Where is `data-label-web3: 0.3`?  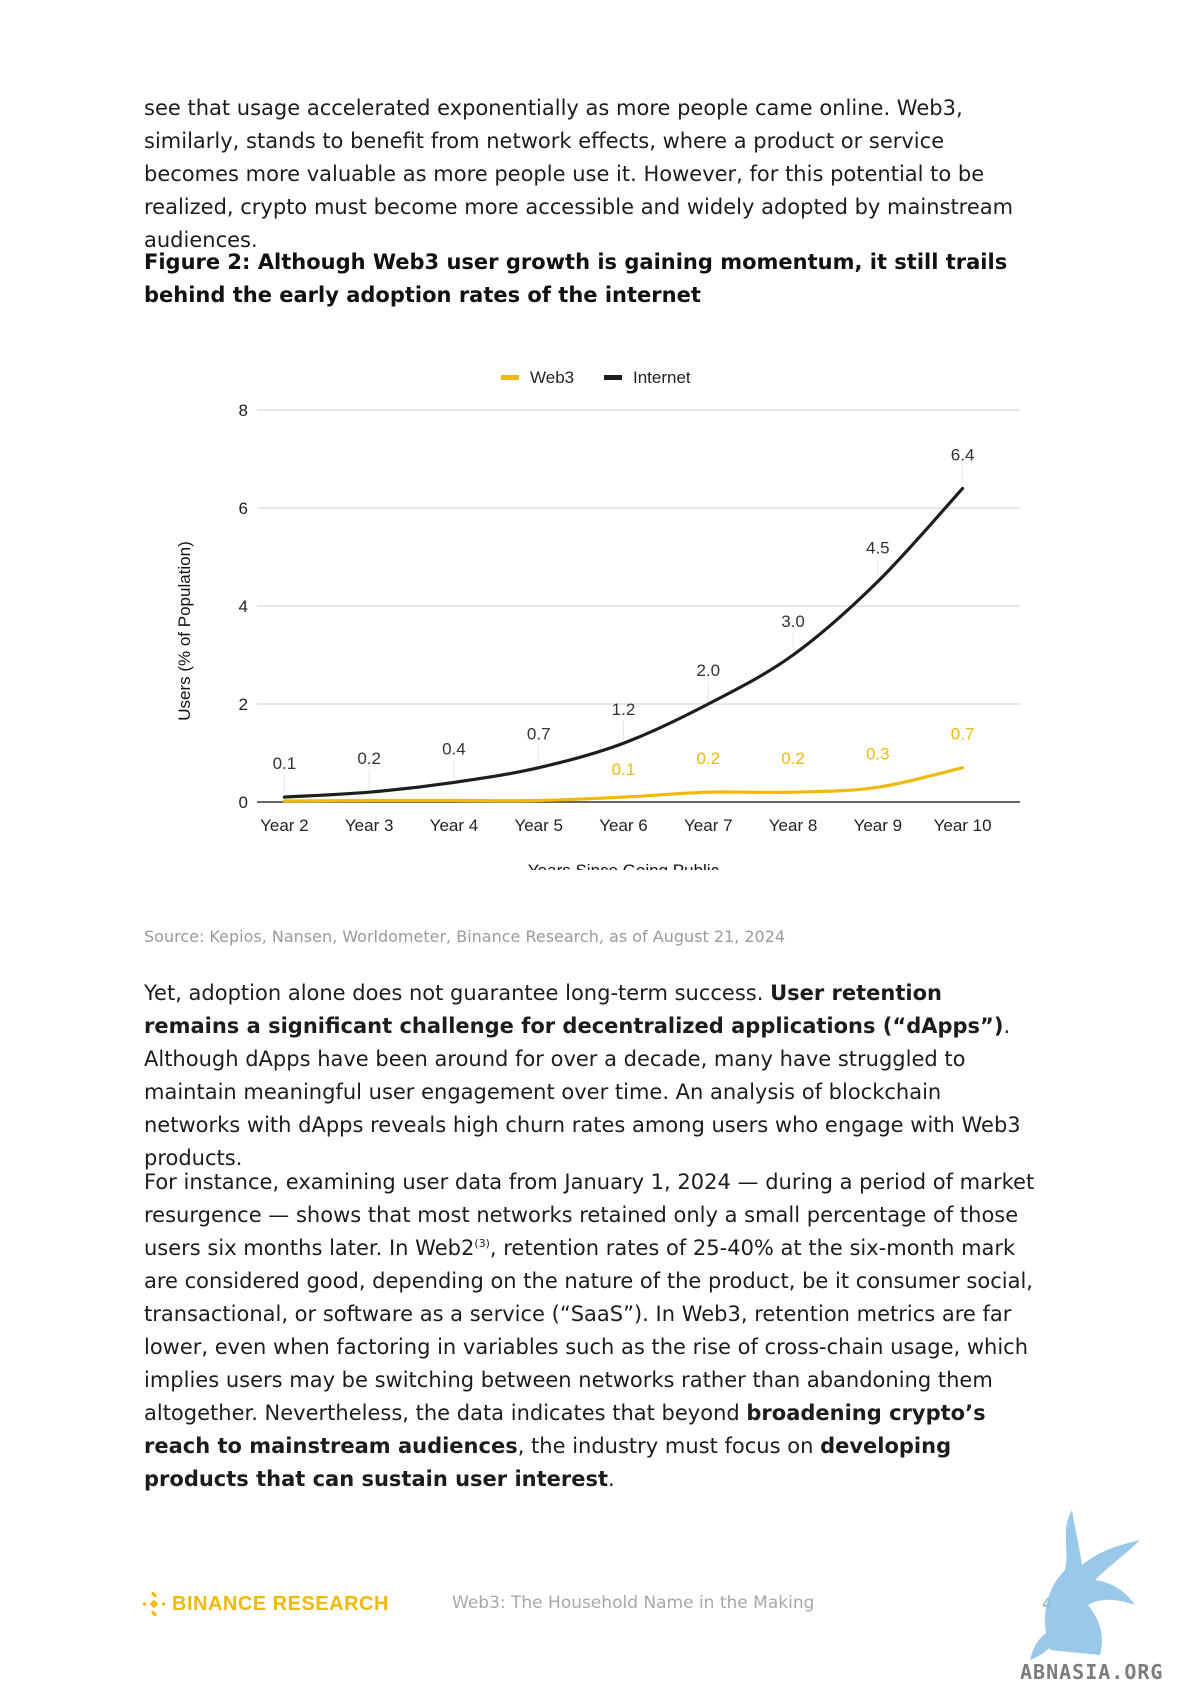 data-label-web3: 0.3 is located at coordinates (878, 753).